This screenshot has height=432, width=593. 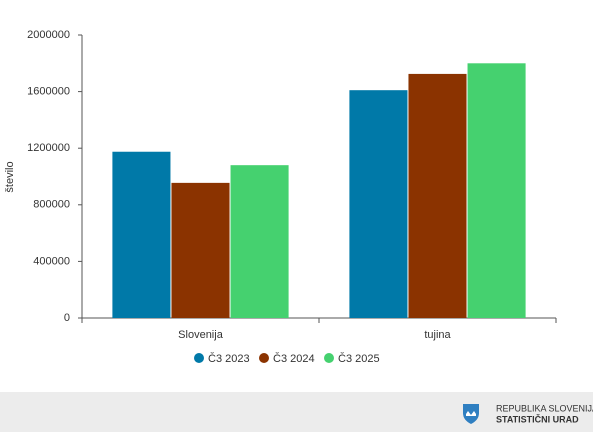 I want to click on y-tick-label: 0, so click(x=67, y=318).